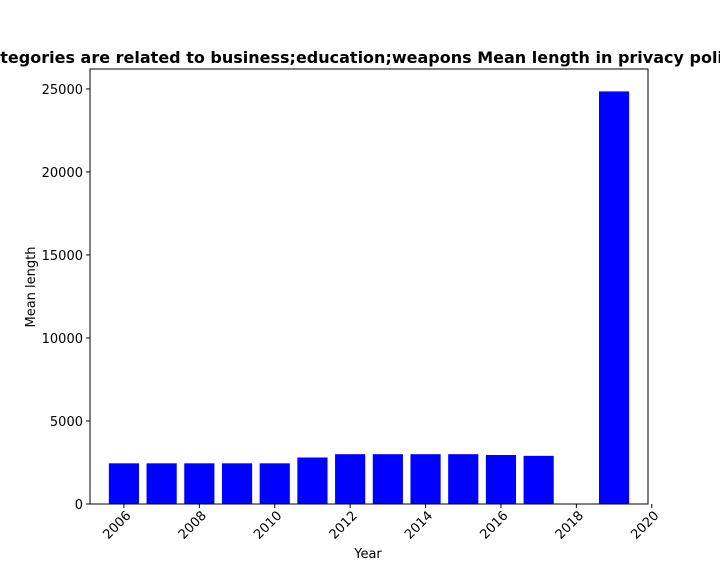 The height and width of the screenshot is (576, 720). Describe the element at coordinates (124, 483) in the screenshot. I see `bar-2006` at that location.